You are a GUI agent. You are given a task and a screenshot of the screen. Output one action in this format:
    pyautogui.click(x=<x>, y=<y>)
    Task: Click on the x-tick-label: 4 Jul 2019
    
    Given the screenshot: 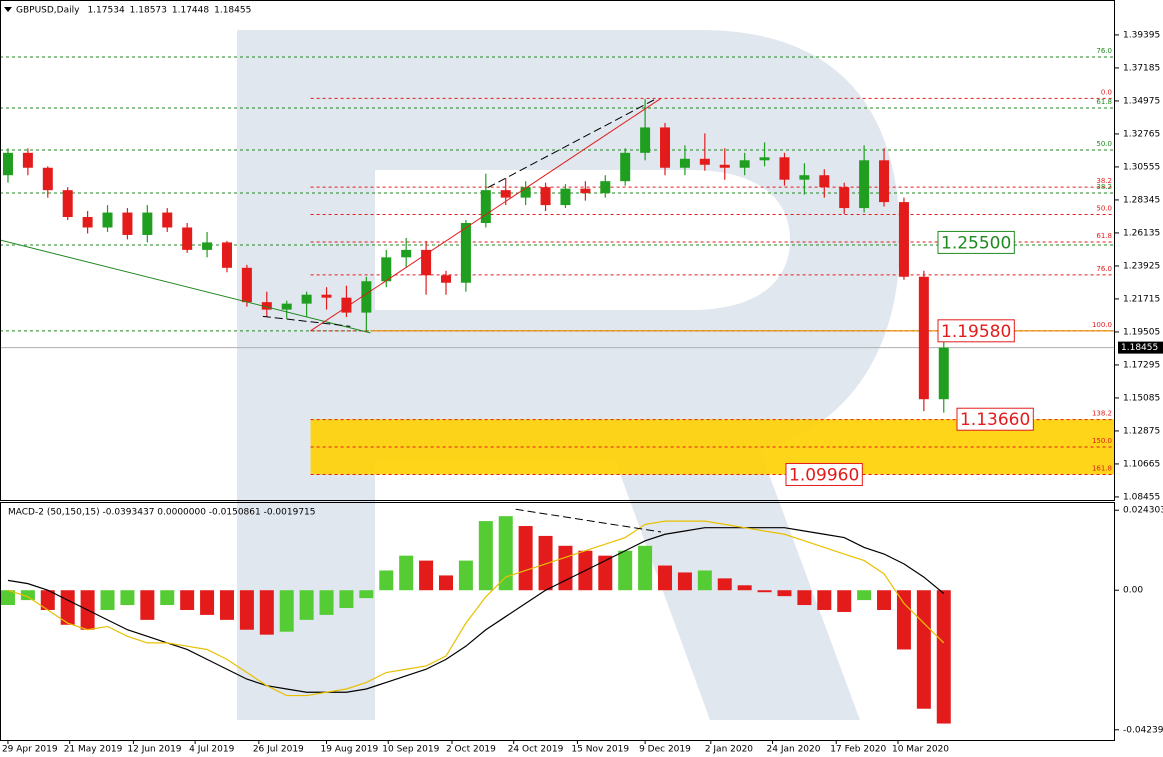 What is the action you would take?
    pyautogui.click(x=211, y=750)
    